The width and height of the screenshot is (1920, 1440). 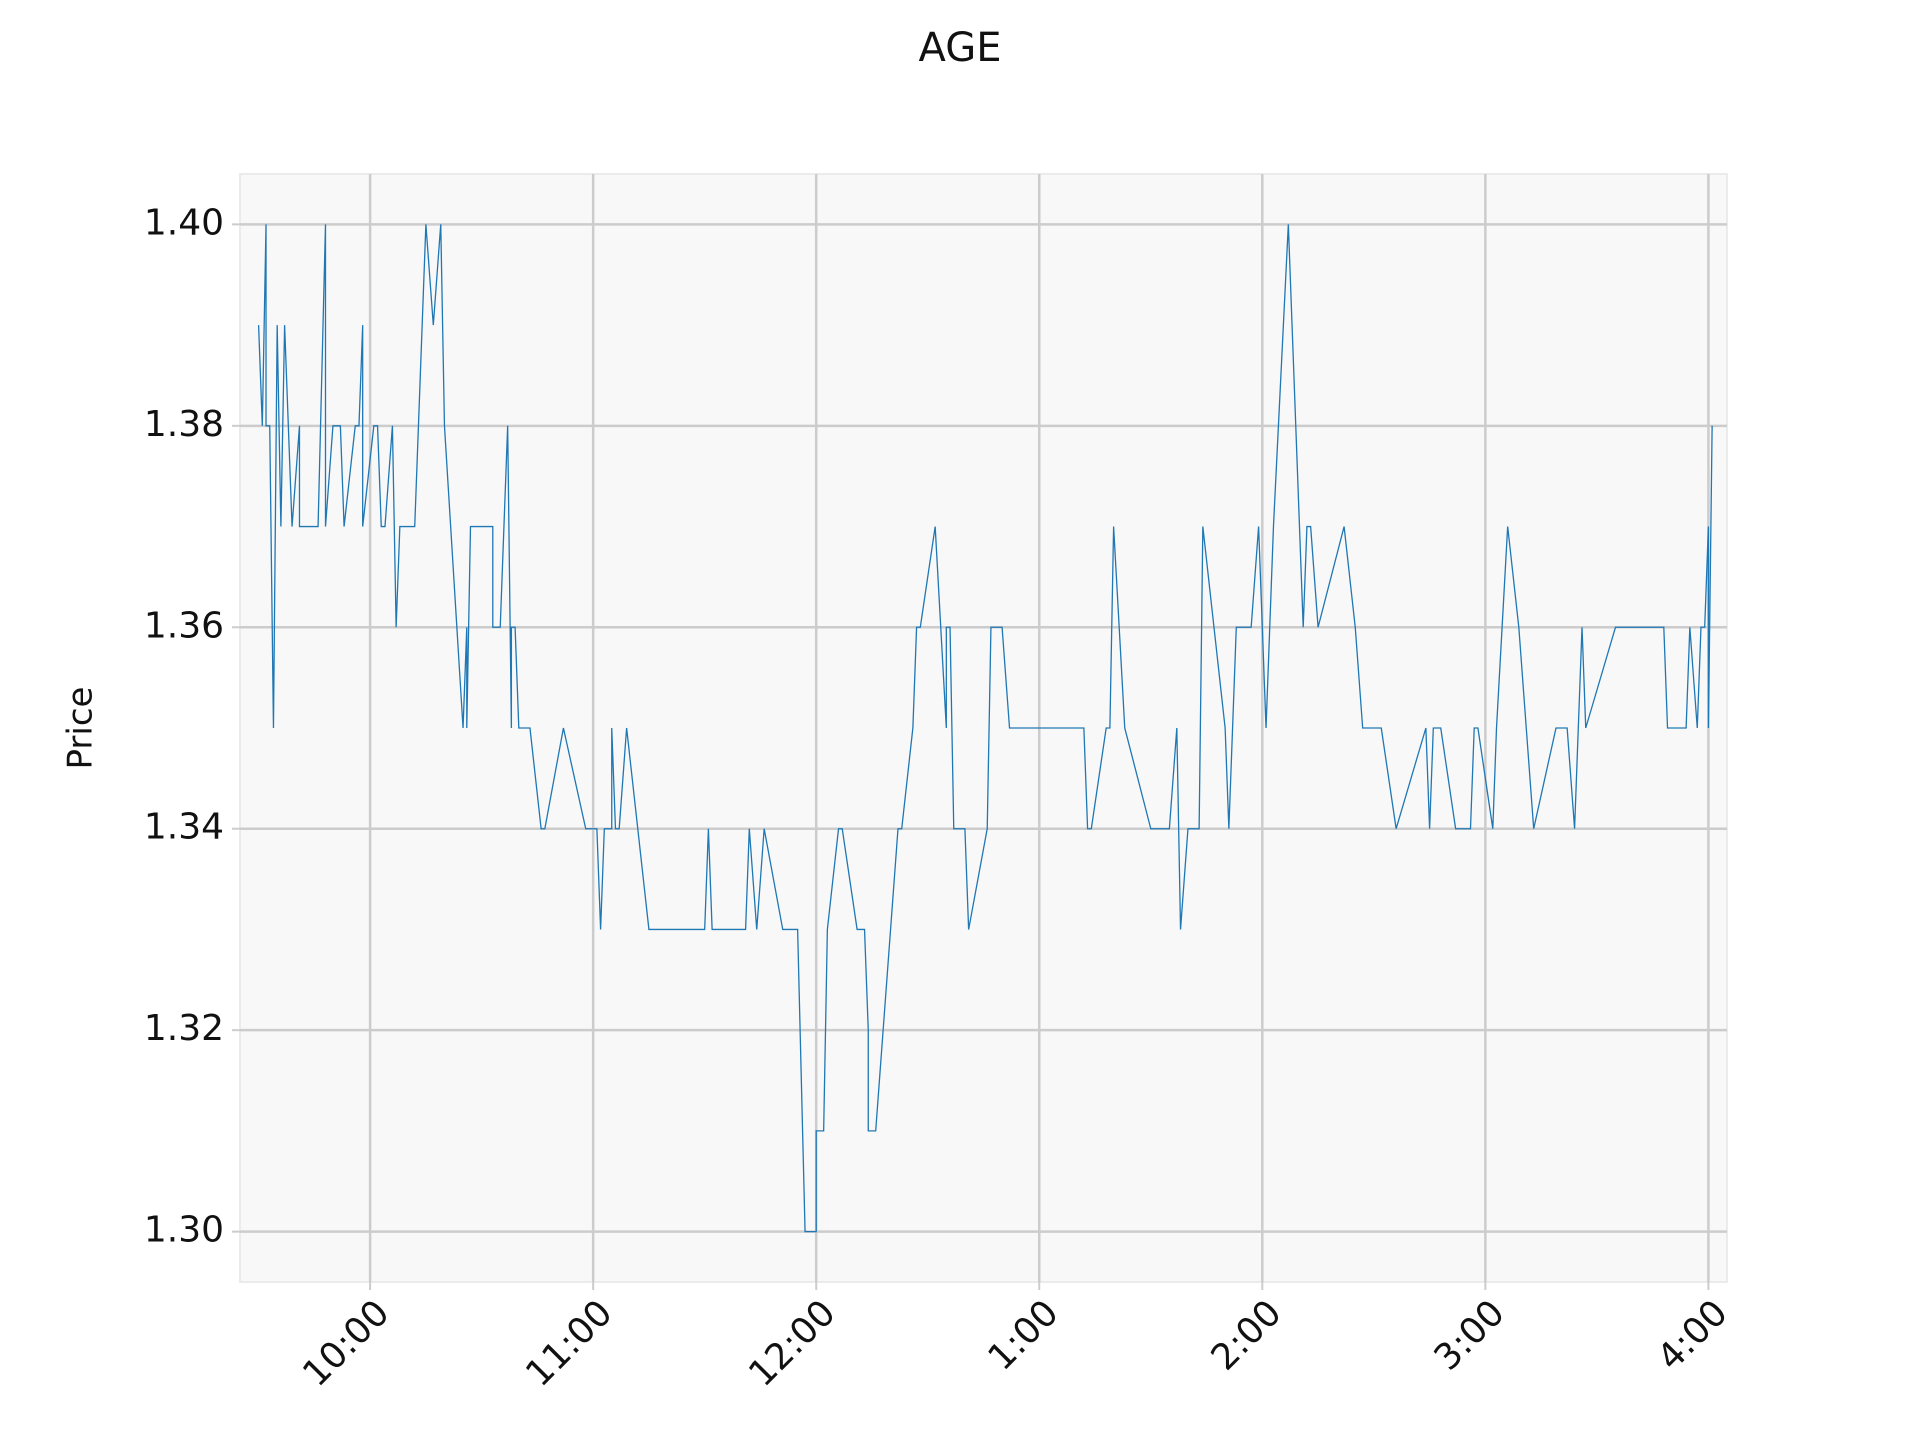 What do you see at coordinates (1024, 1335) in the screenshot?
I see `x-tick-label: 1:00` at bounding box center [1024, 1335].